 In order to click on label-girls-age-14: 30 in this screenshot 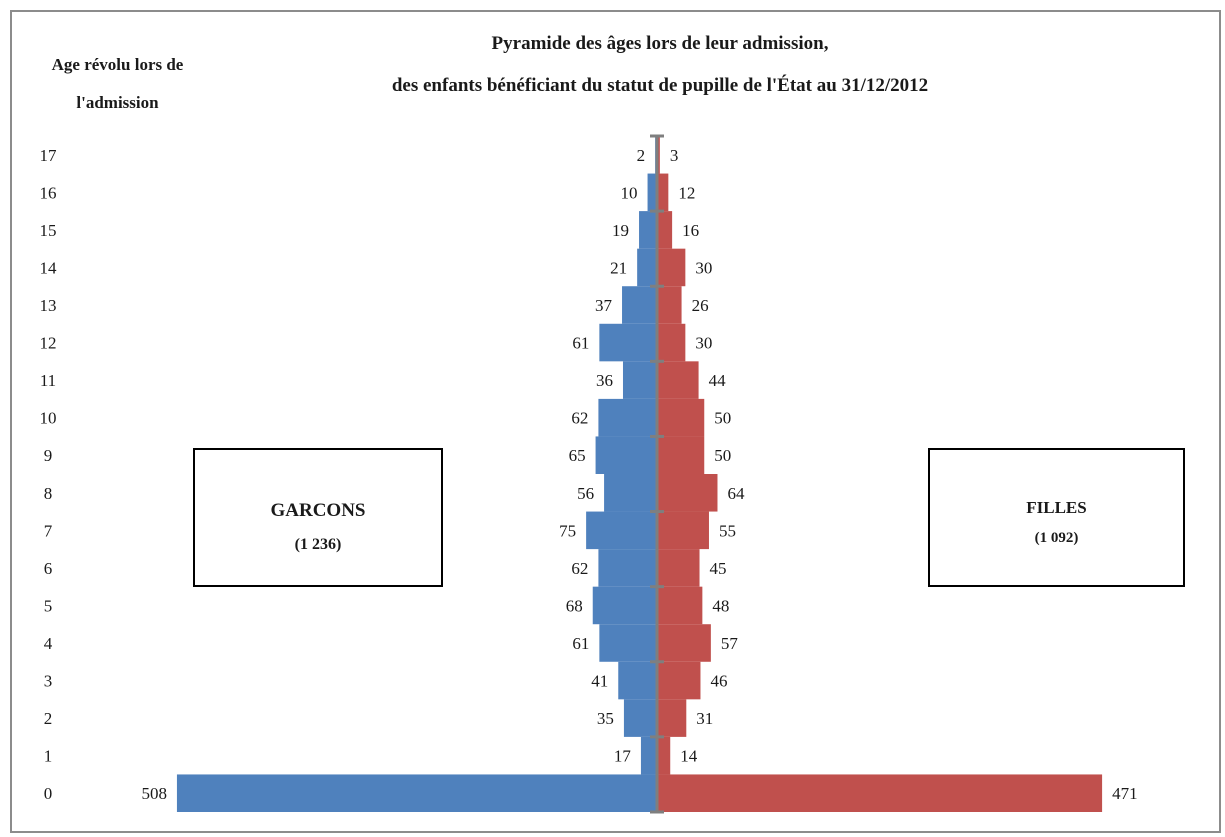, I will do `click(703, 267)`.